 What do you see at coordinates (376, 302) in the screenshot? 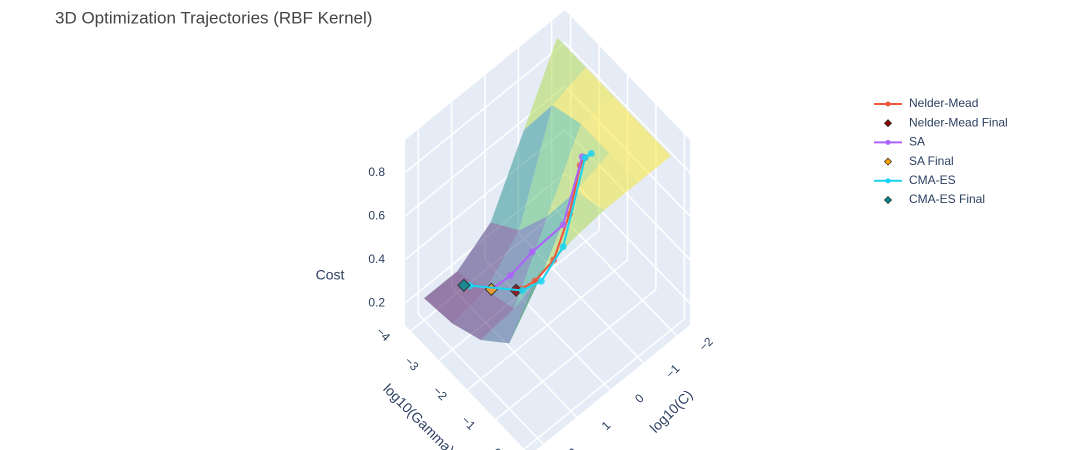
I see `z-tick-label: 0.2` at bounding box center [376, 302].